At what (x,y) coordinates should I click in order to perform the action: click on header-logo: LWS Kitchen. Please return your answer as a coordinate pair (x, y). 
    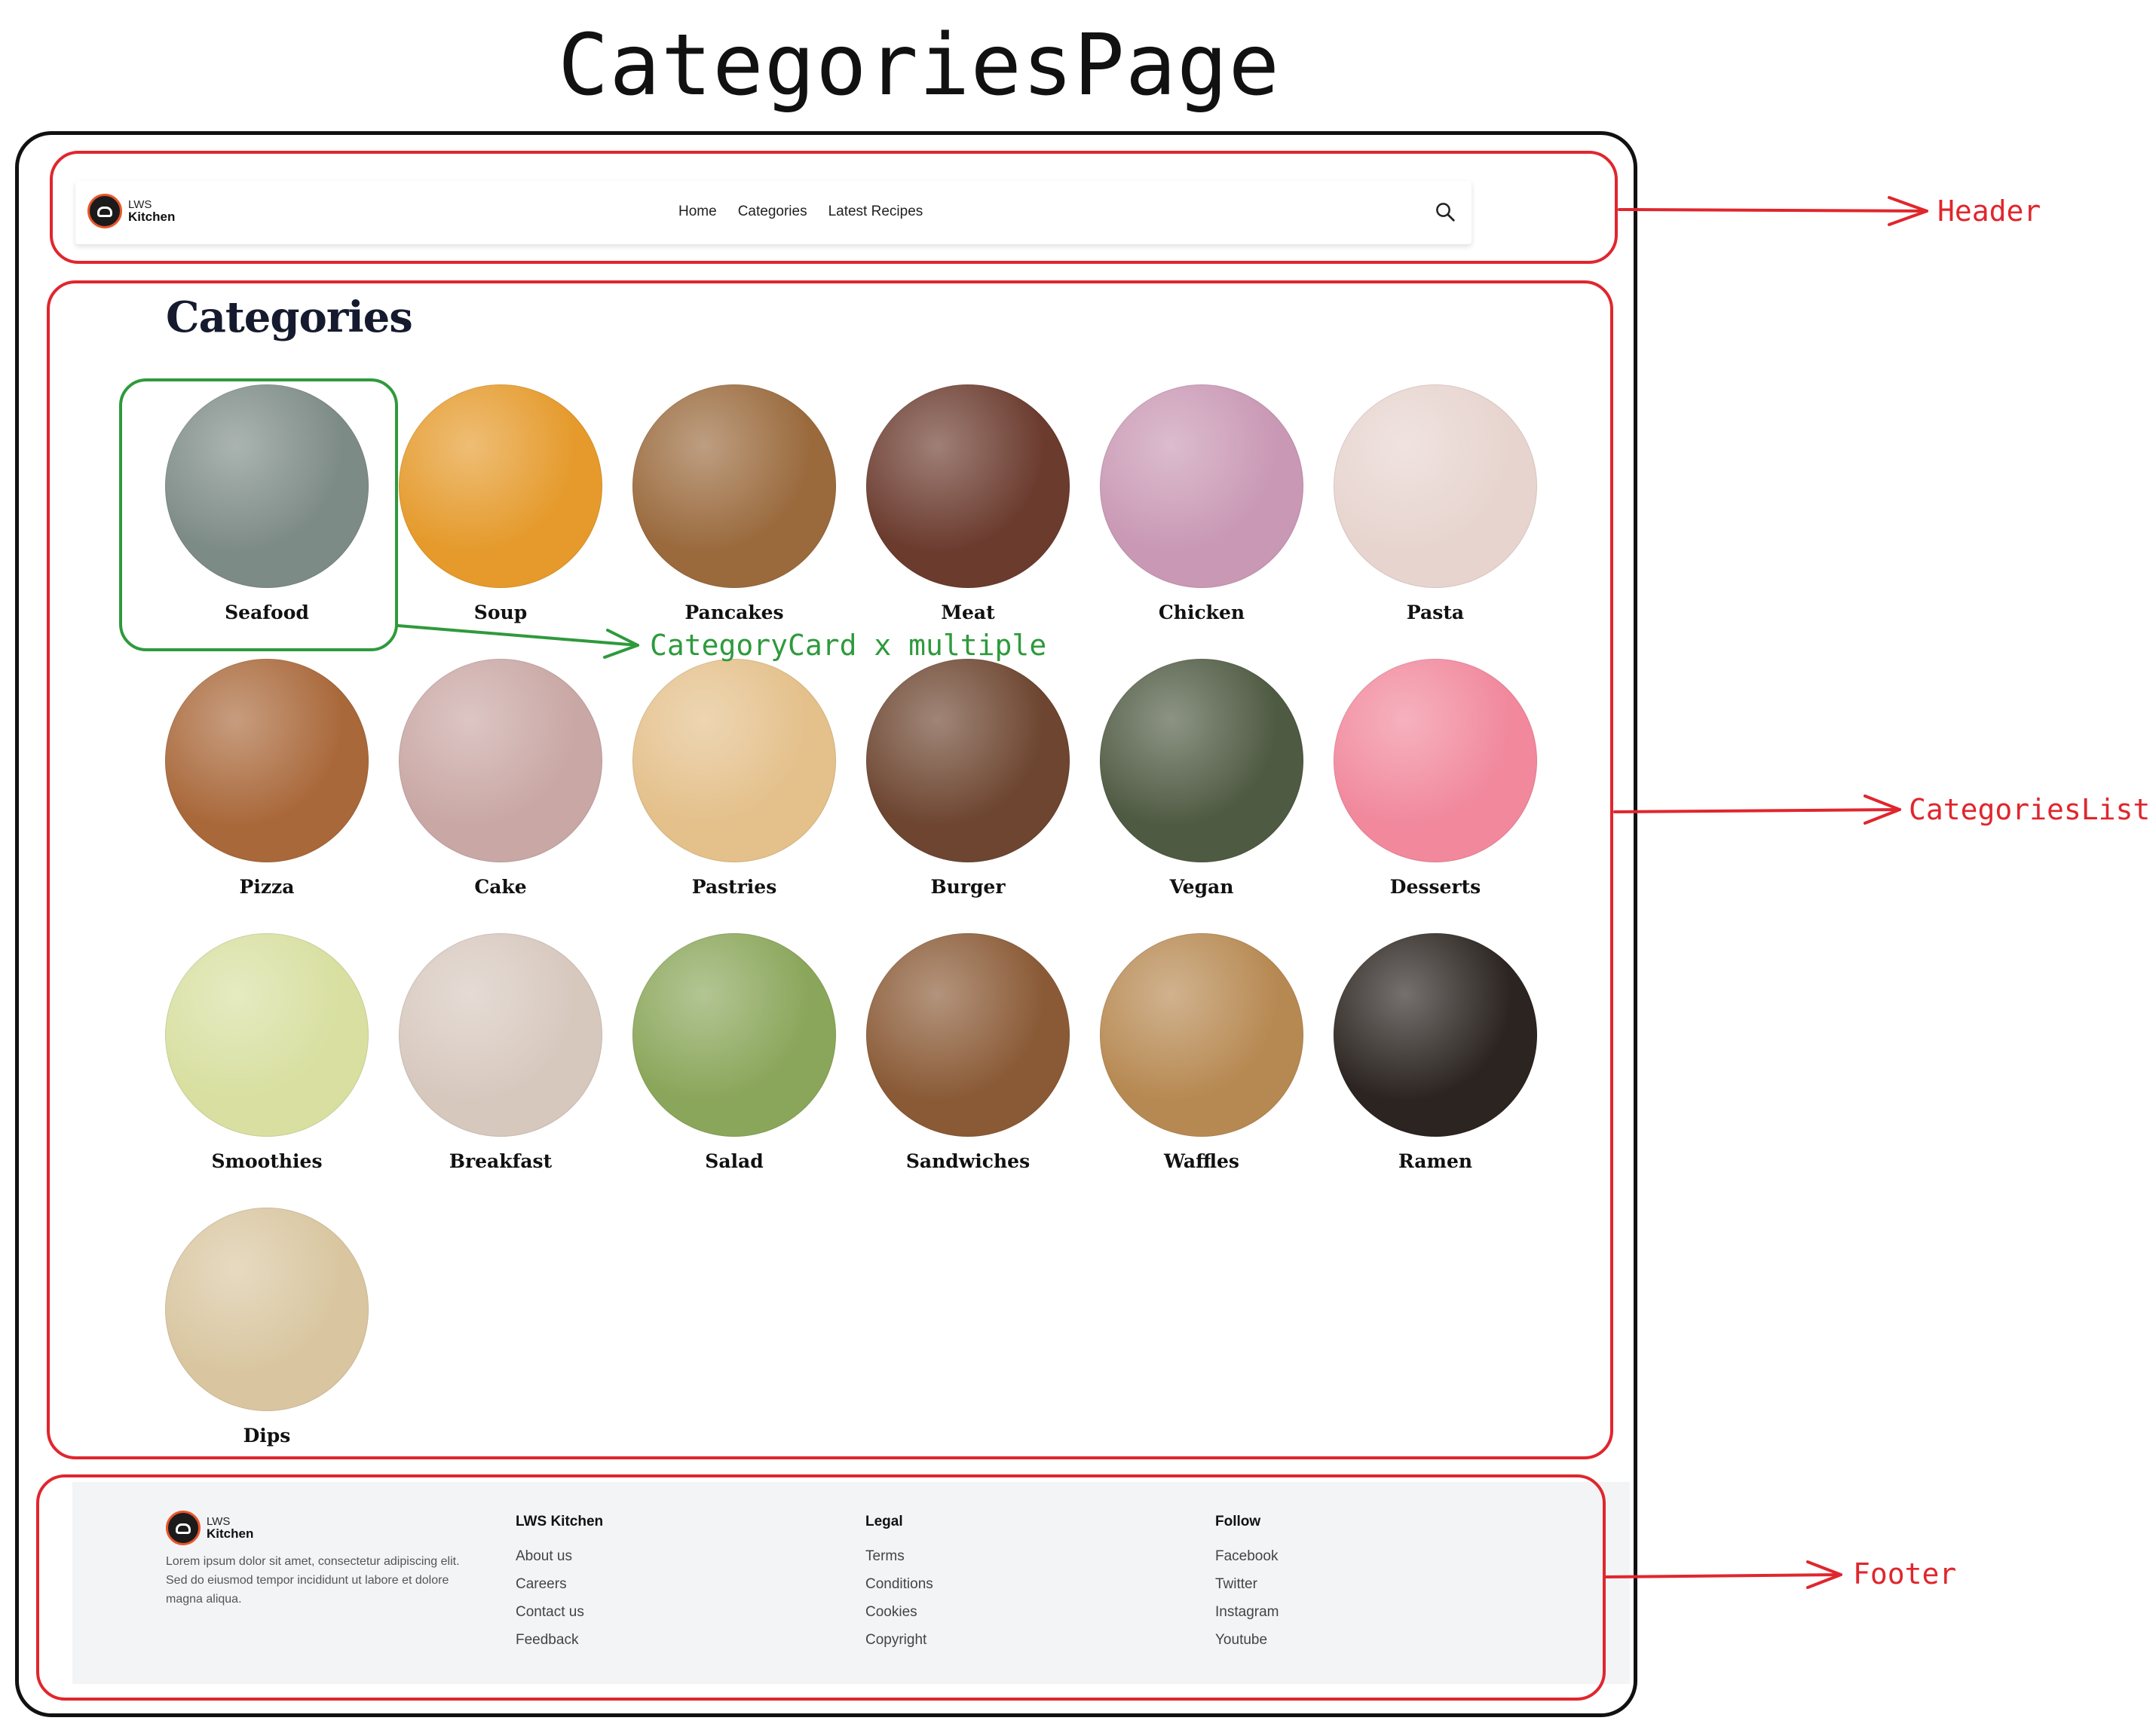
    Looking at the image, I should click on (131, 211).